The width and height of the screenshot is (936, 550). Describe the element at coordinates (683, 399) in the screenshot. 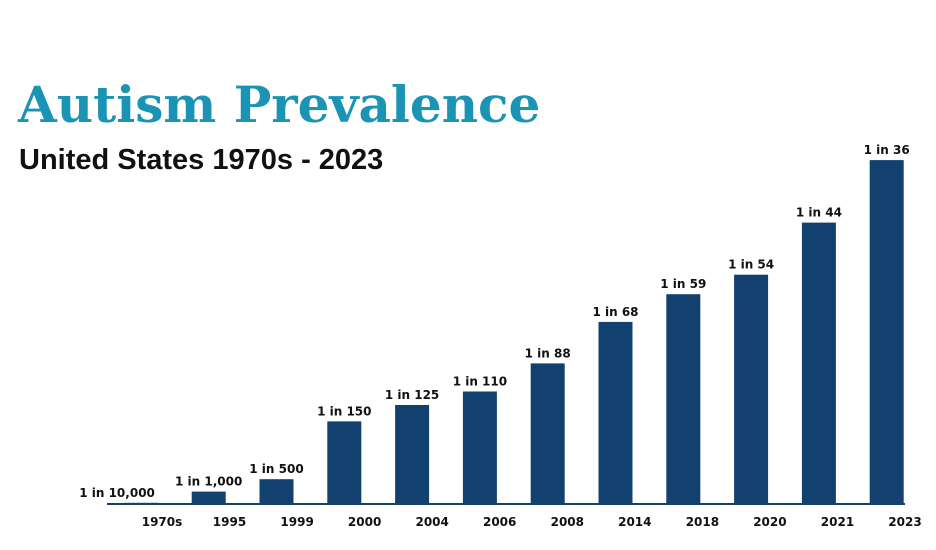

I see `bar-2018` at that location.